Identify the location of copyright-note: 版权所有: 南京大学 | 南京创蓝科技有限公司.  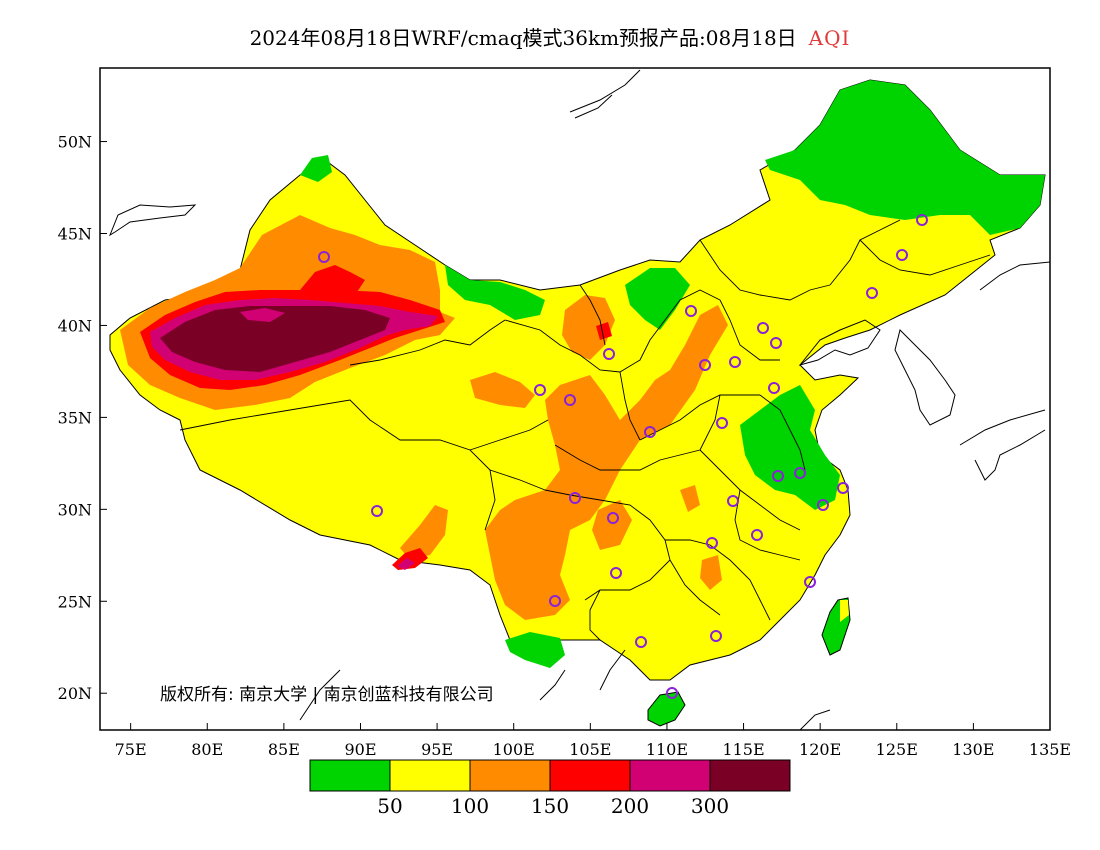
(327, 695).